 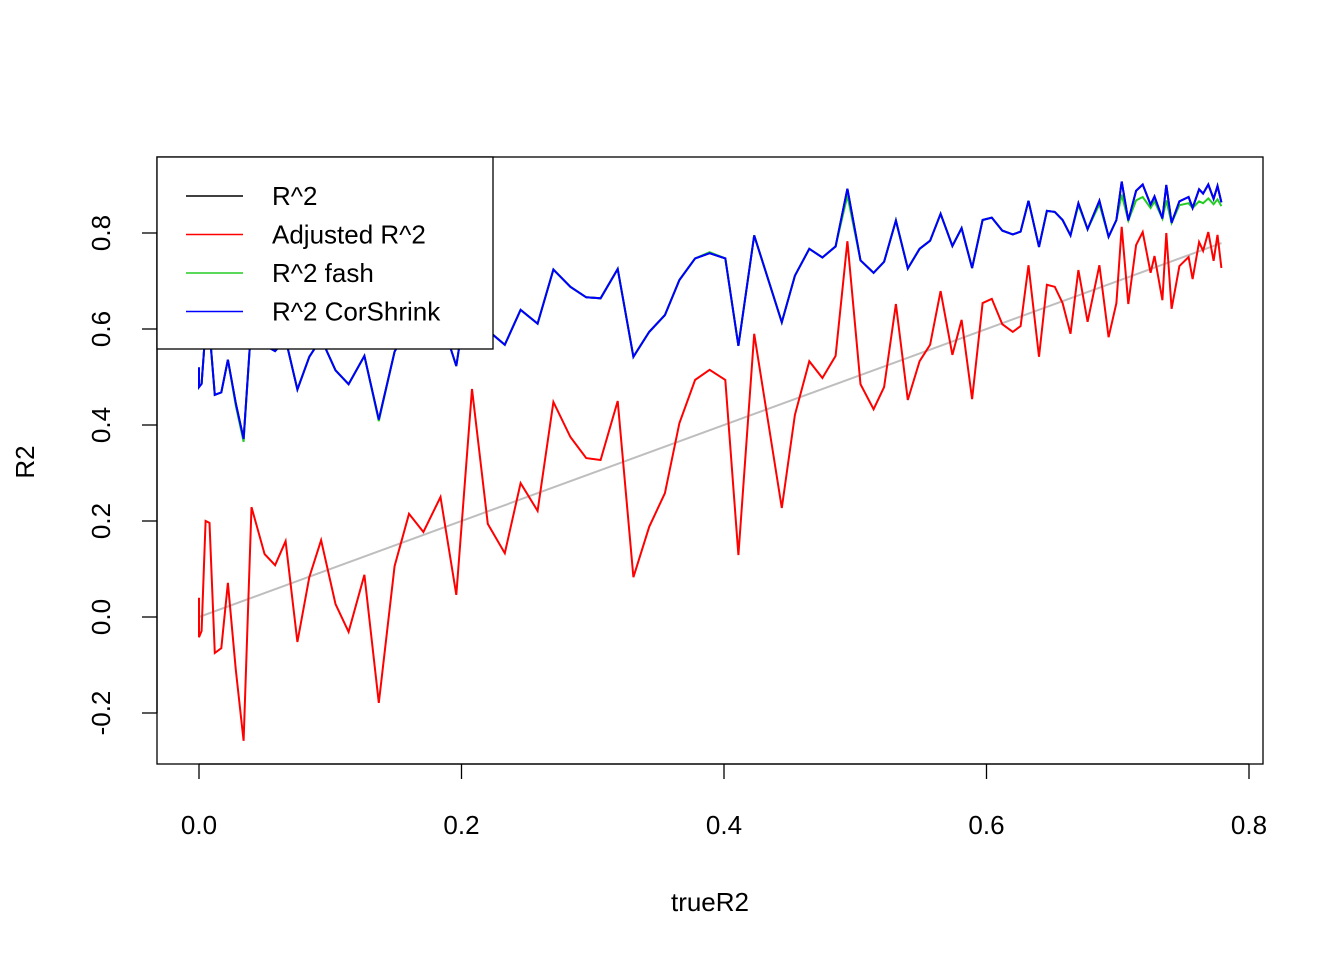 What do you see at coordinates (349, 235) in the screenshot?
I see `legend-label: Adjusted R^2` at bounding box center [349, 235].